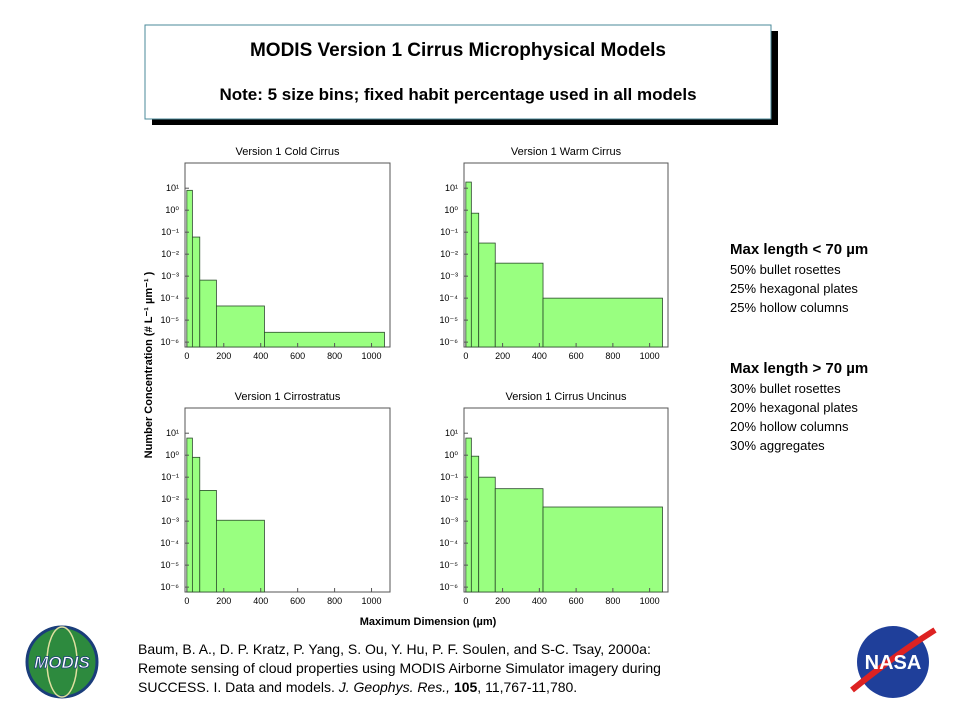  Describe the element at coordinates (799, 368) in the screenshot. I see `habit-heading: Max length > 70 µm` at that location.